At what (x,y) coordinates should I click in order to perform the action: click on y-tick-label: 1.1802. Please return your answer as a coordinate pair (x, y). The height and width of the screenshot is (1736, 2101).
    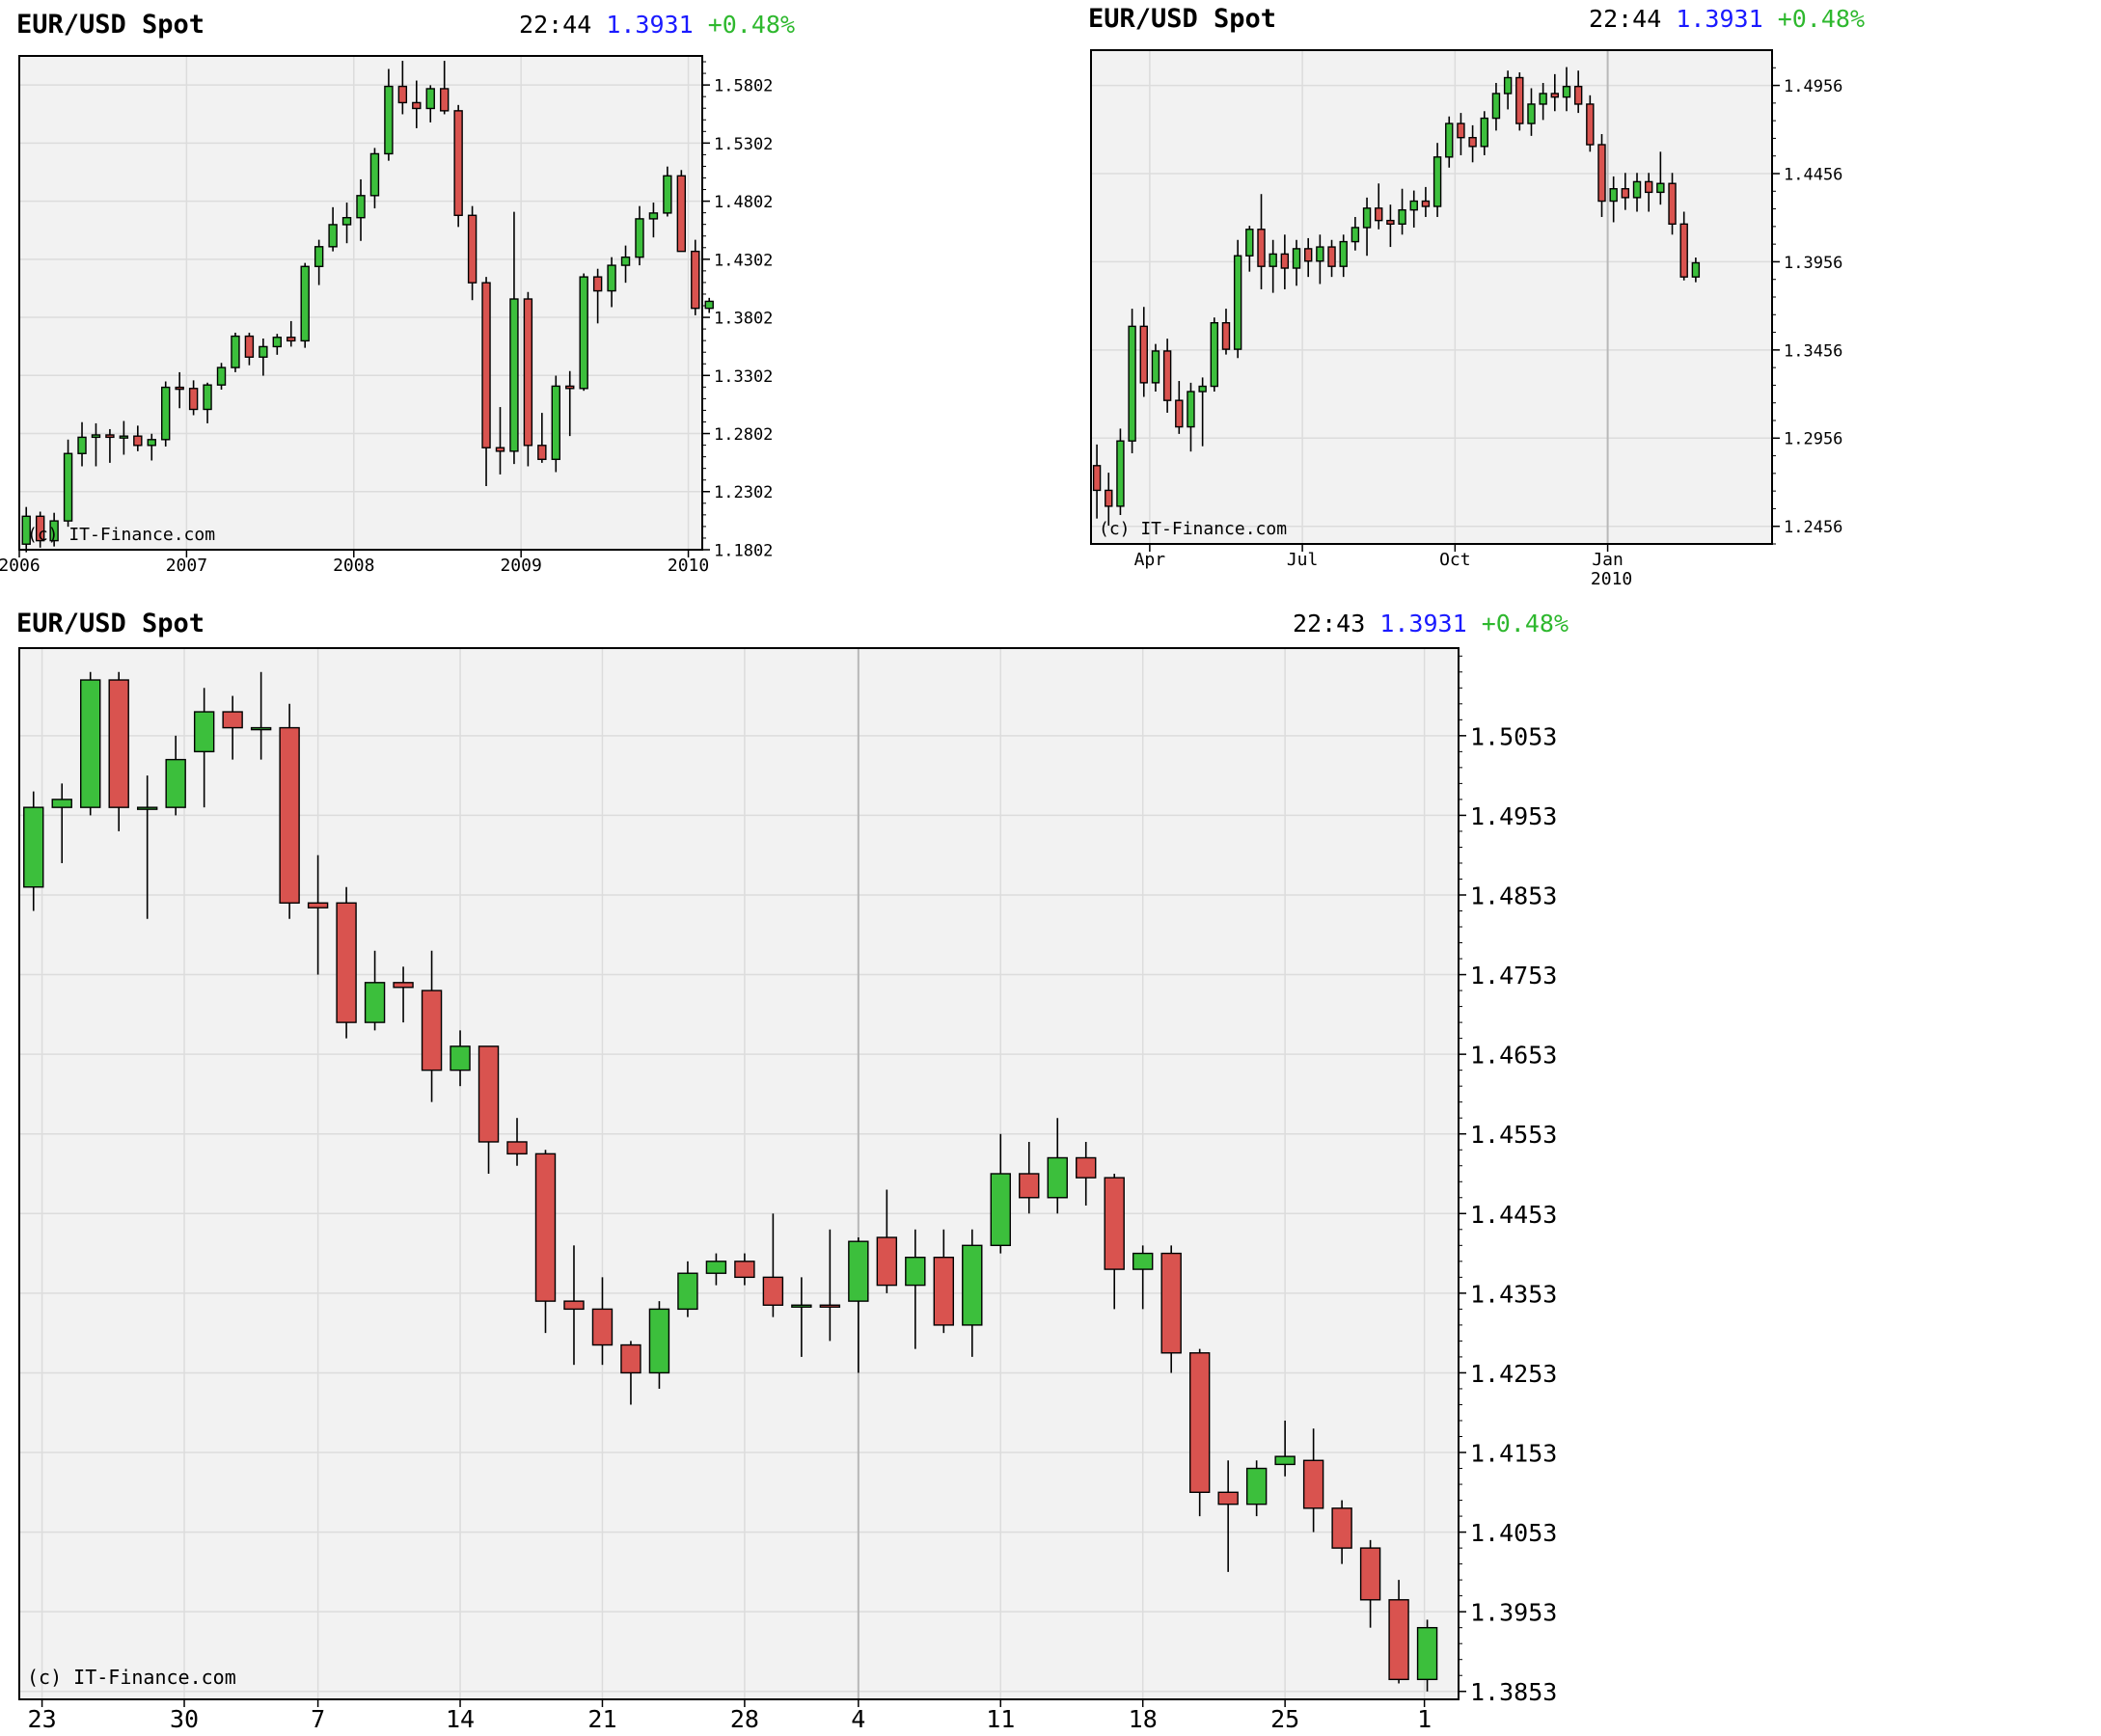
    Looking at the image, I should click on (744, 550).